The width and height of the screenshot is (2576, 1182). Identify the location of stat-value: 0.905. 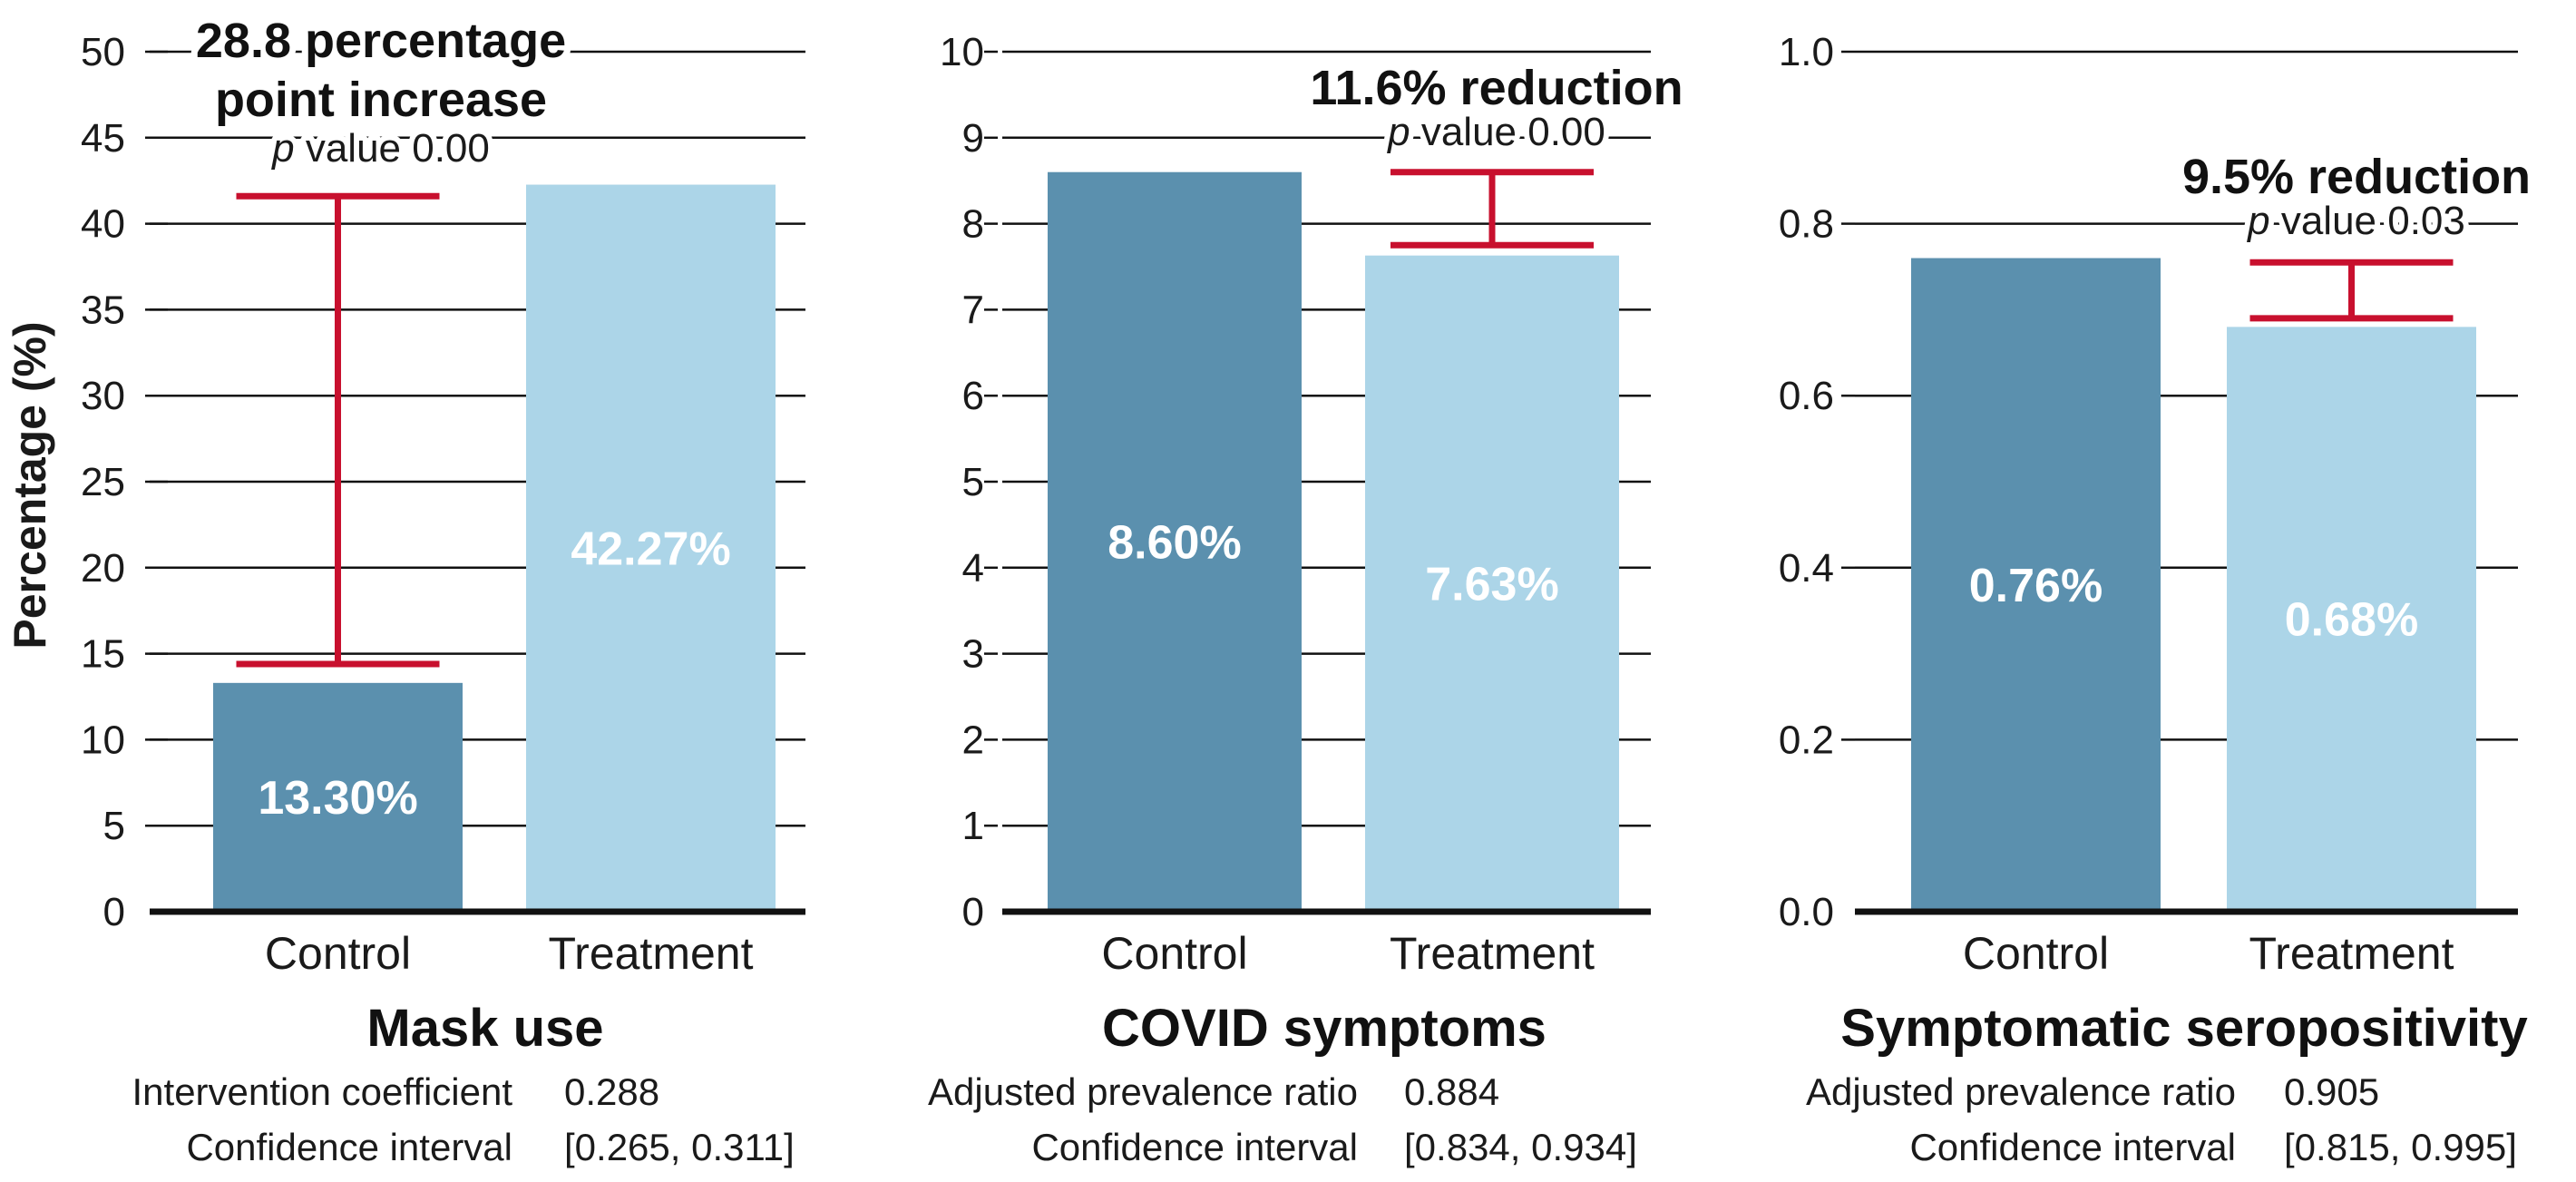
(2331, 1091).